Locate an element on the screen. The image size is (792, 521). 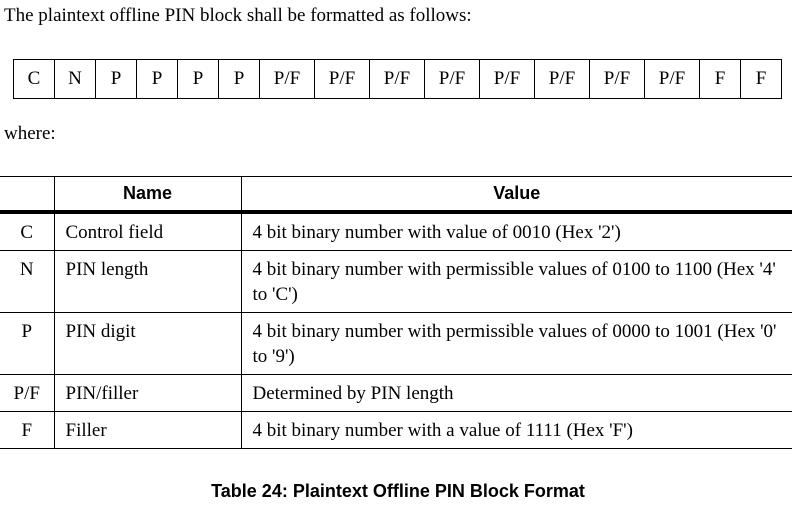
table-row: P/F PIN/filler Determined by PIN length is located at coordinates (396, 393).